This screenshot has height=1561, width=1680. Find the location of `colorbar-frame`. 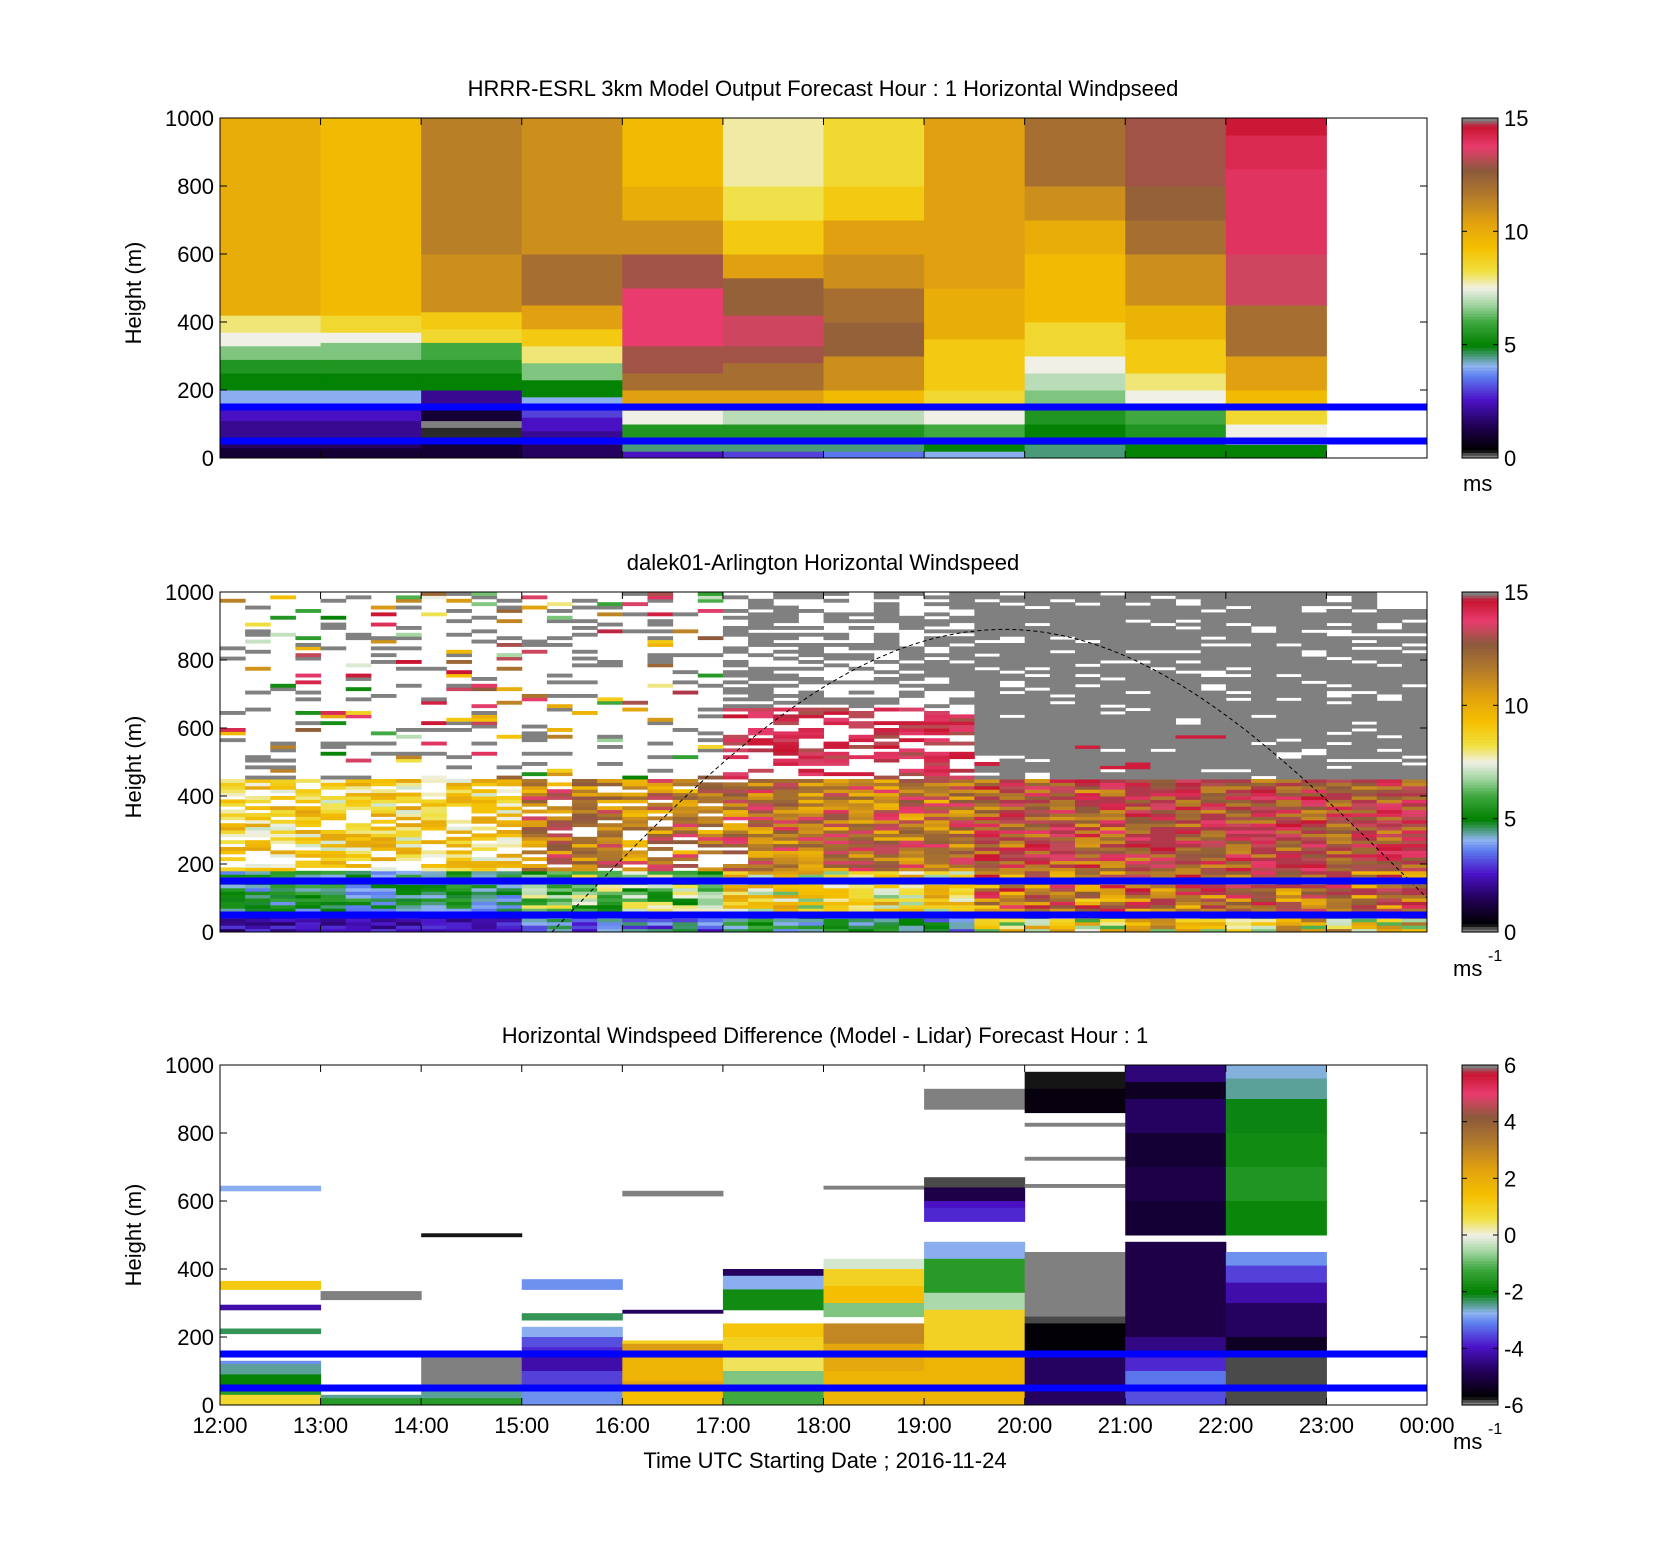

colorbar-frame is located at coordinates (1480, 288).